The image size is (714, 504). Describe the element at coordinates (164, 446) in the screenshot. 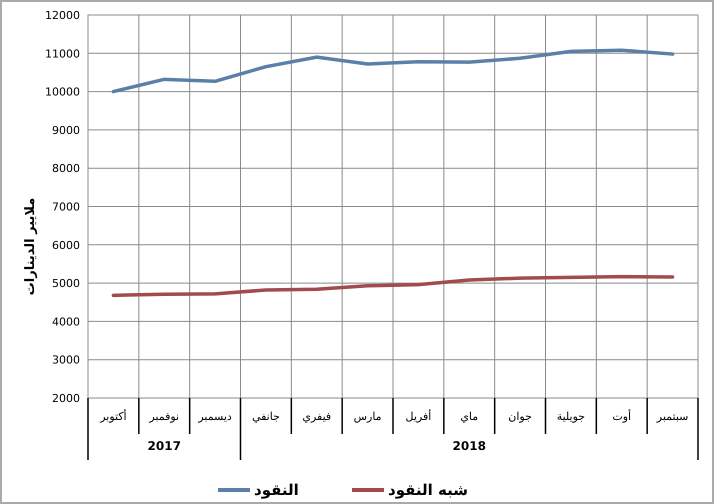

I see `annotation: 2017` at that location.